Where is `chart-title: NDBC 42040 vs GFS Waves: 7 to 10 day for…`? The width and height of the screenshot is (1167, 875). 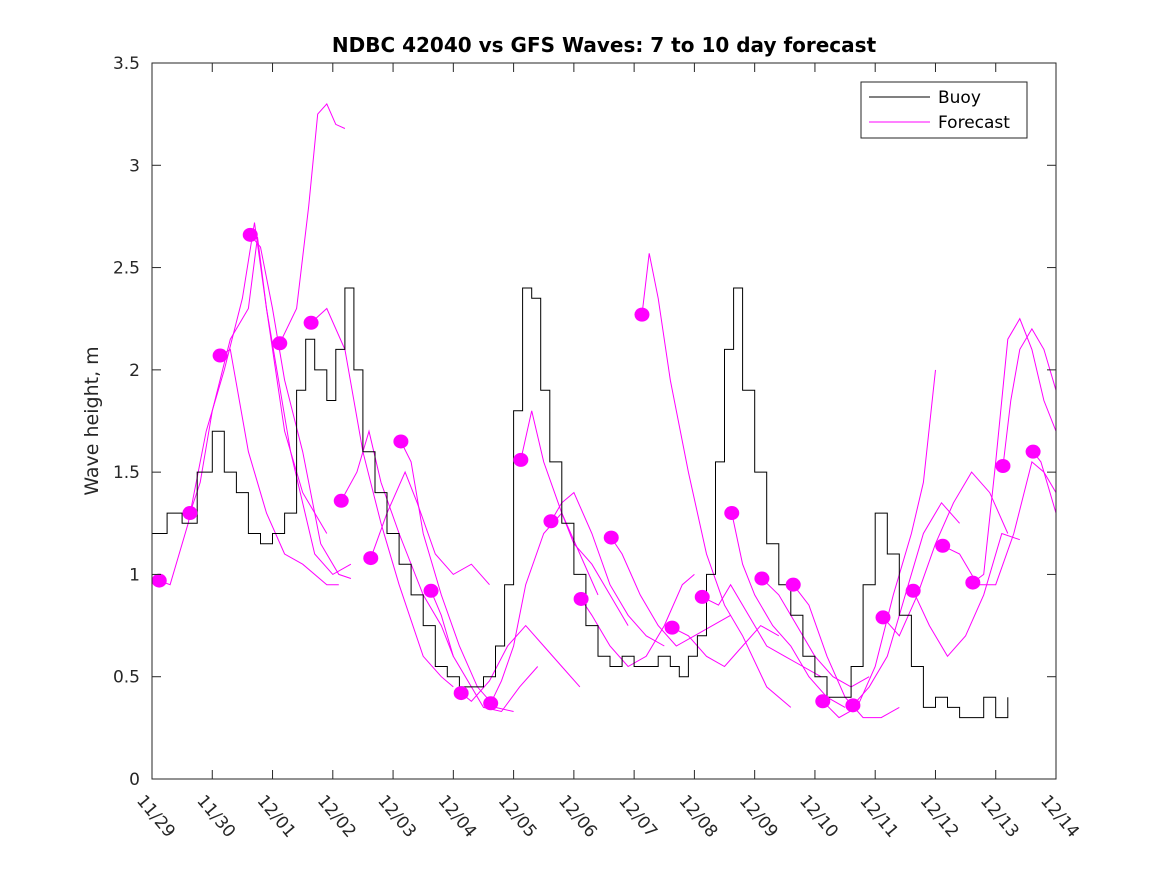 chart-title: NDBC 42040 vs GFS Waves: 7 to 10 day for… is located at coordinates (604, 45).